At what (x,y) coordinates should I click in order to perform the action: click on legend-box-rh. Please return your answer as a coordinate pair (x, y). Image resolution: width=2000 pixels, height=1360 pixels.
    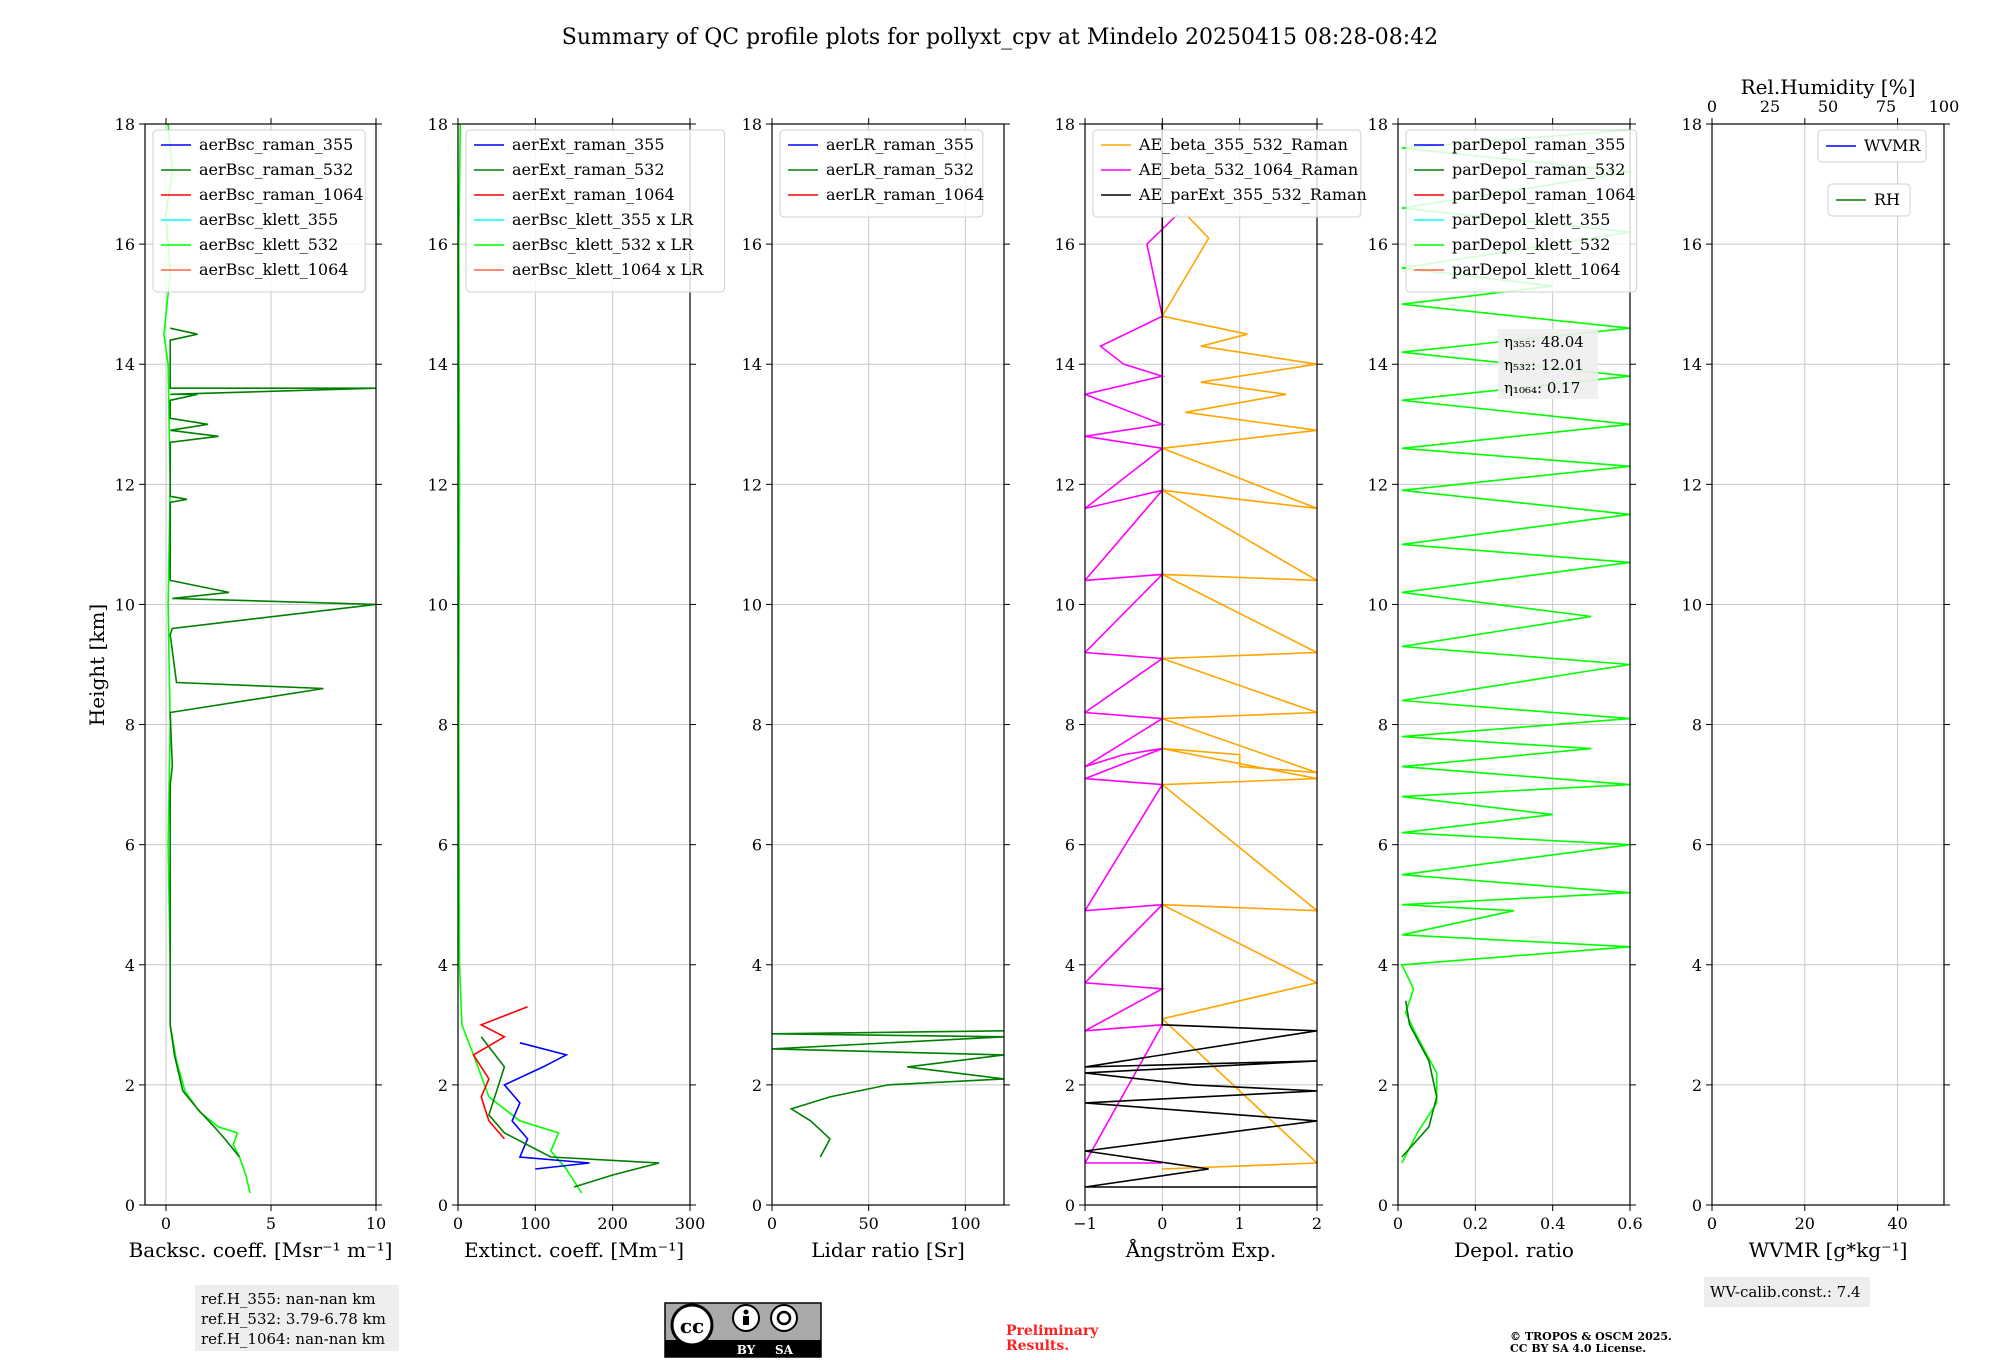
    Looking at the image, I should click on (1869, 200).